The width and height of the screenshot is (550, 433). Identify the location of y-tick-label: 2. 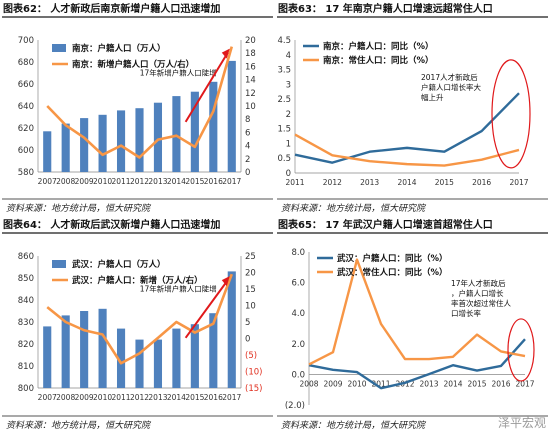
(288, 115).